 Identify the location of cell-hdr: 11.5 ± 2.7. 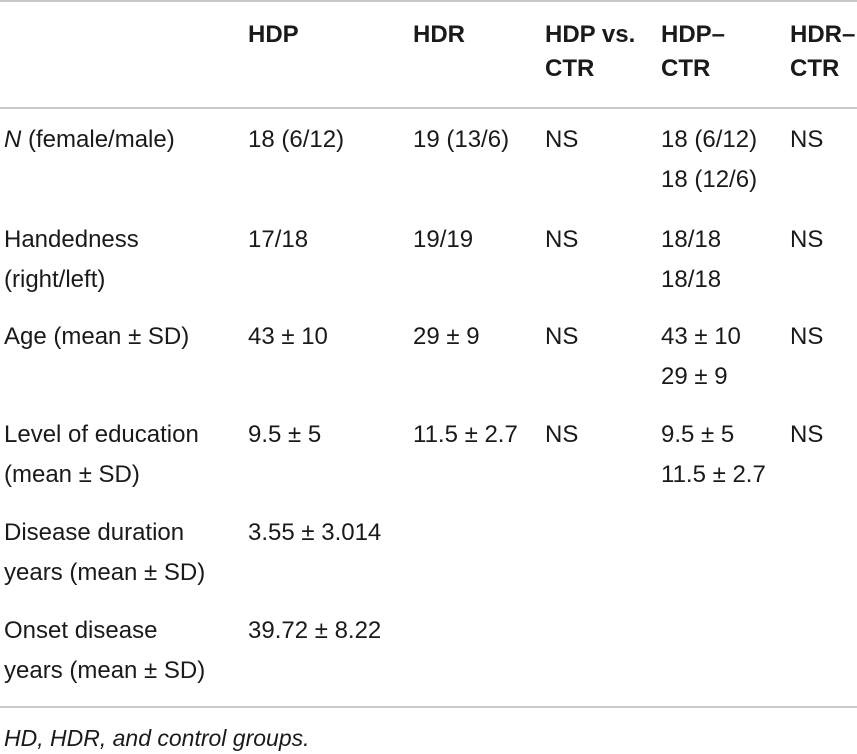
(465, 434).